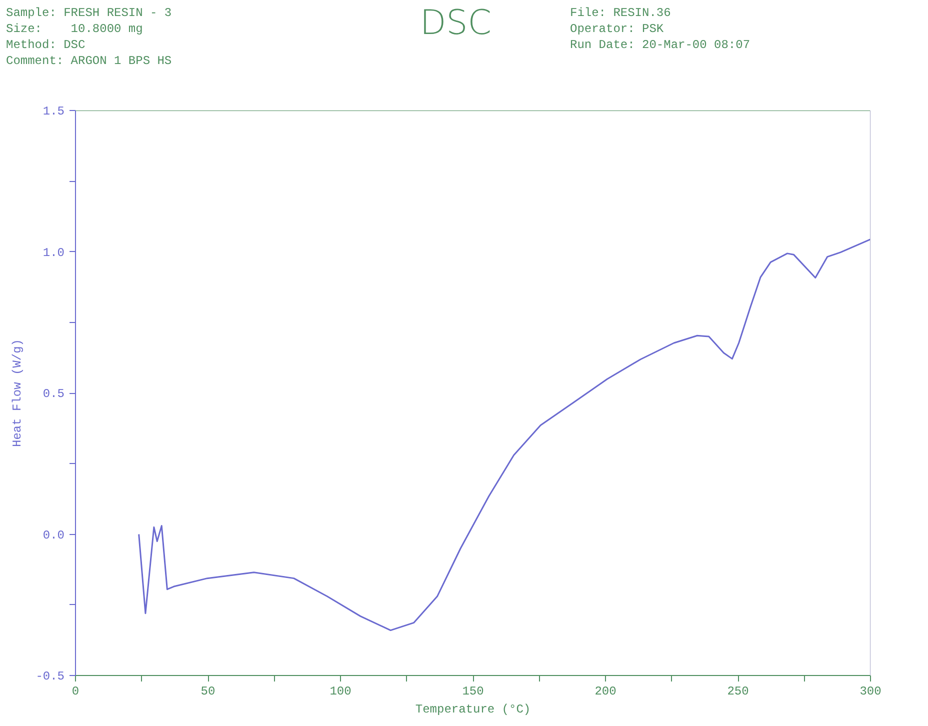  I want to click on text: Method: DSC, so click(46, 45).